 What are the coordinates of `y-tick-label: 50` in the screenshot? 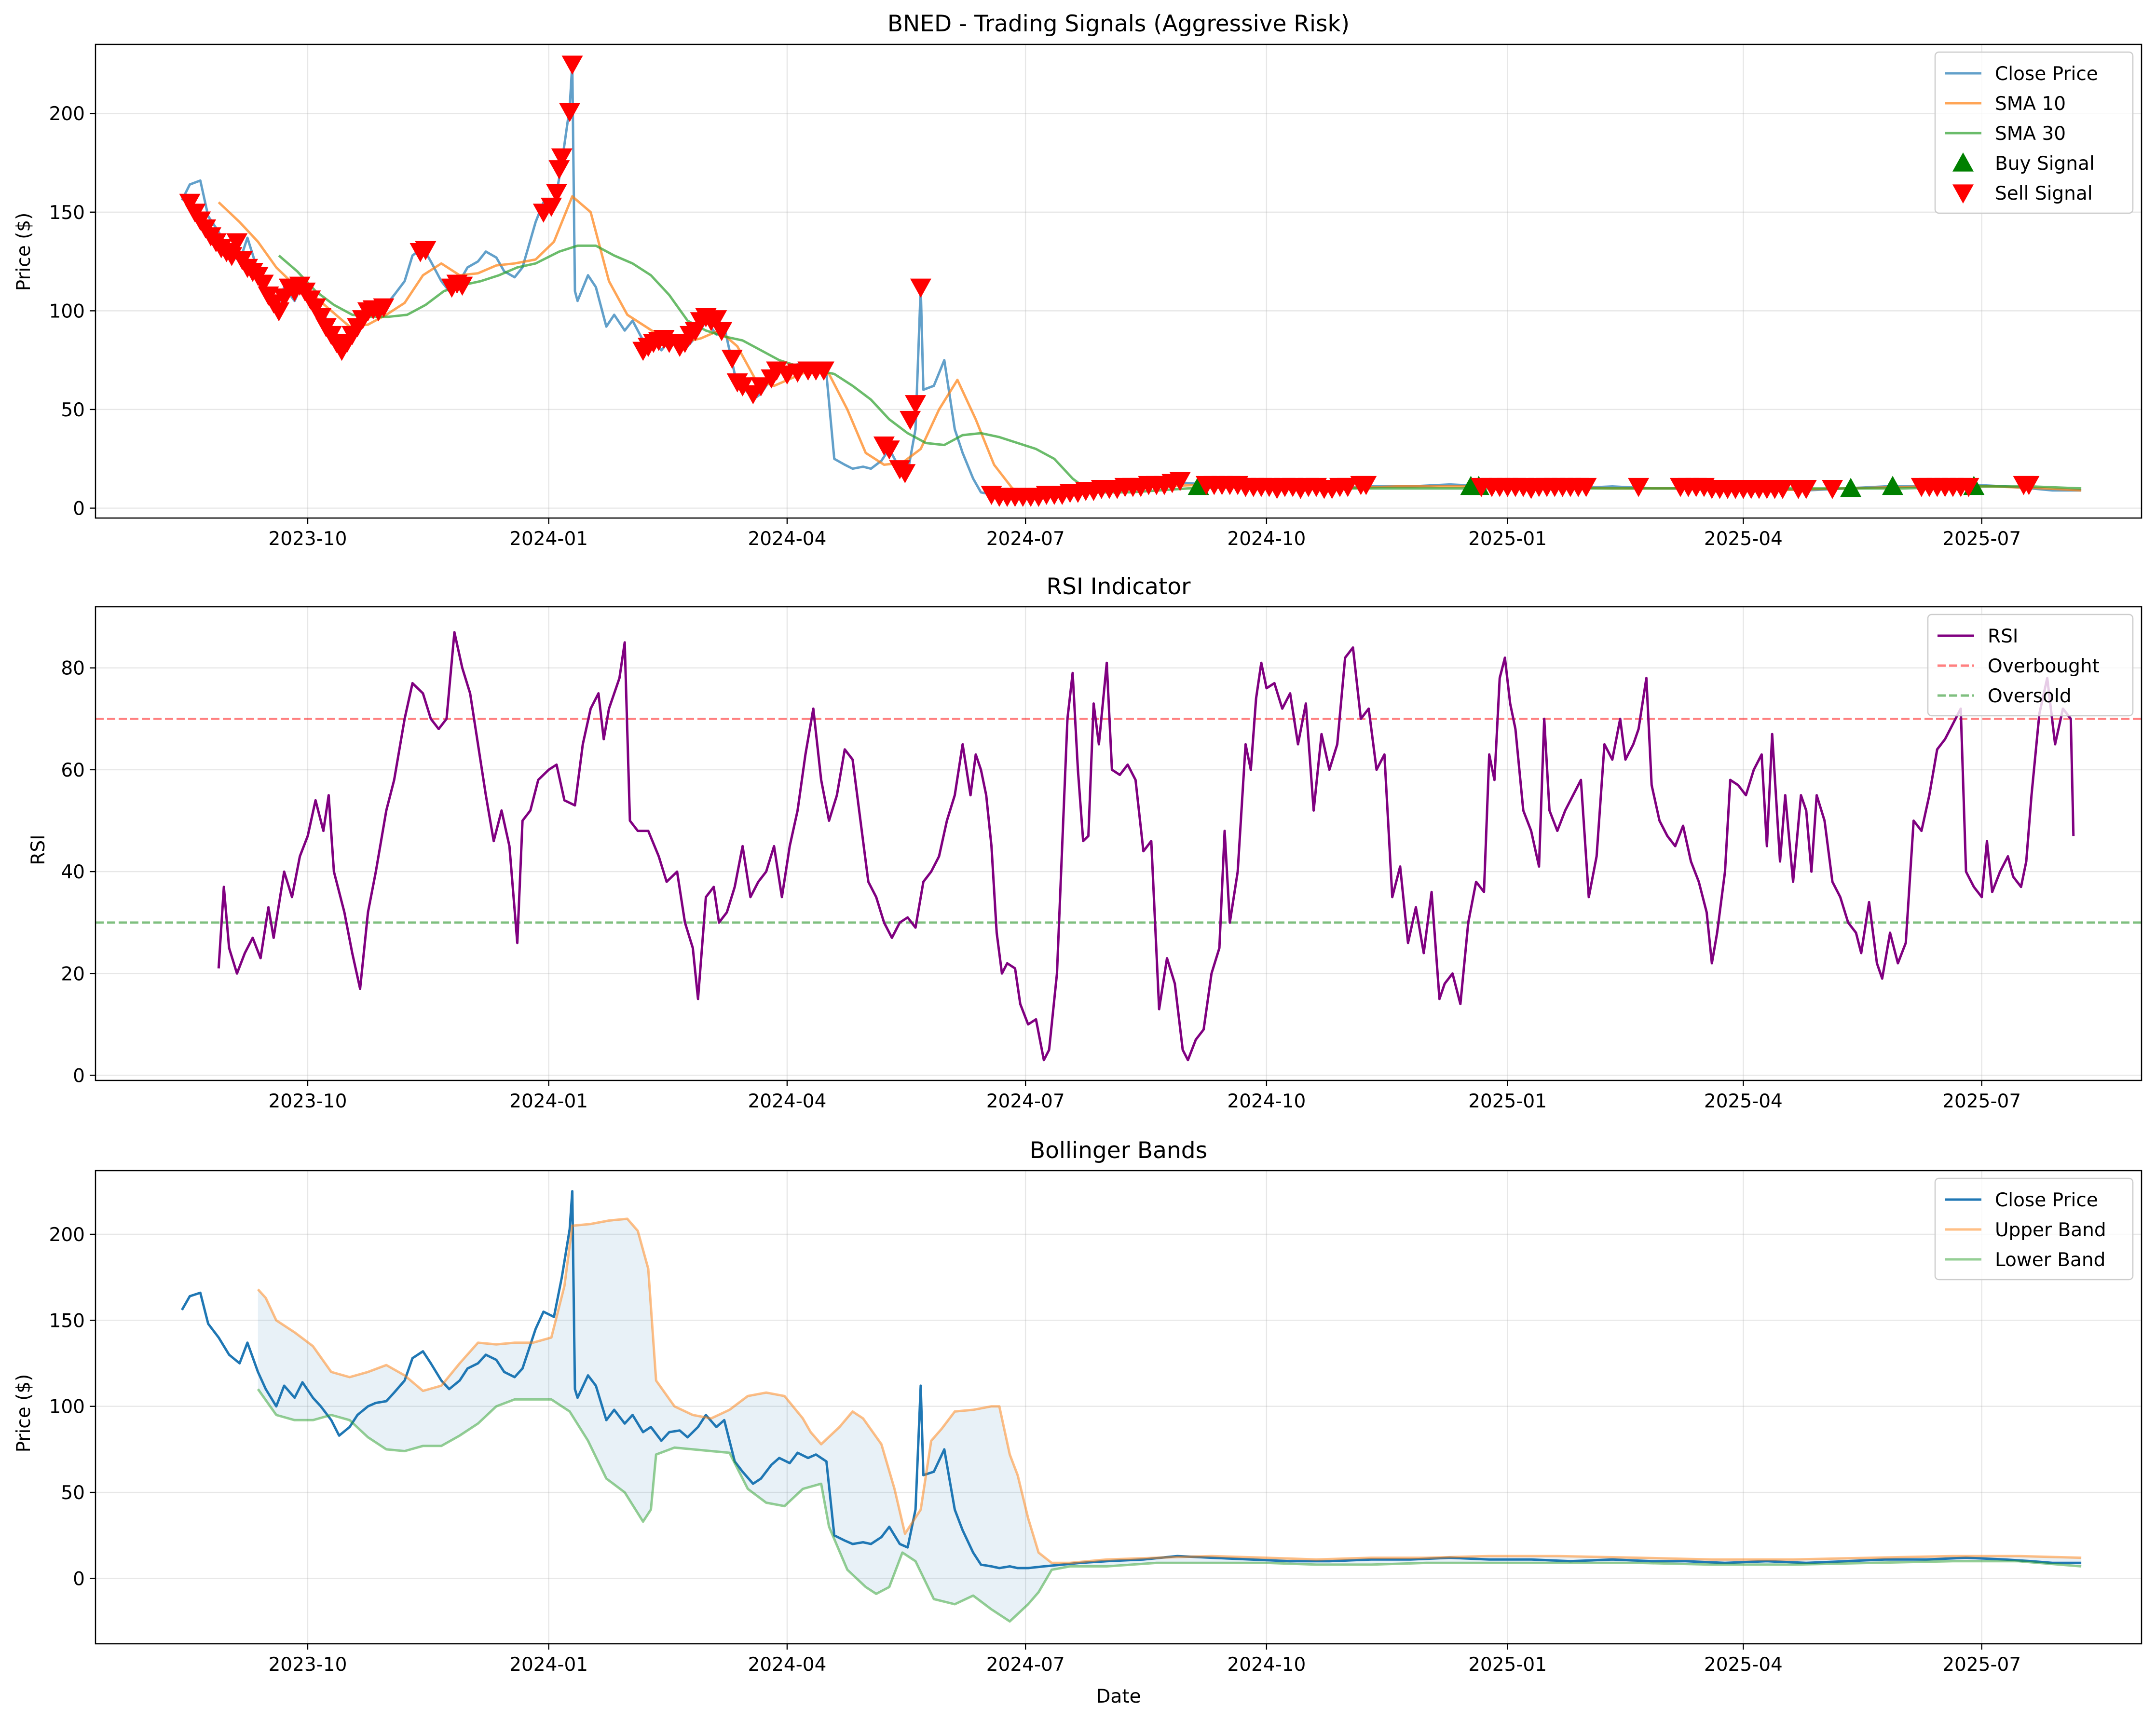 It's located at (73, 1493).